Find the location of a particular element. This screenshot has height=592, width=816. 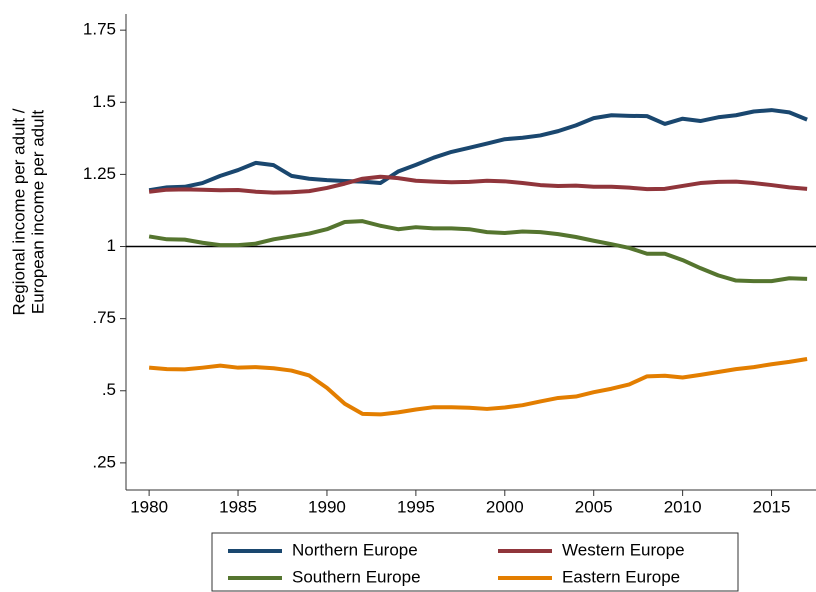

x-tick-label: 2000 is located at coordinates (505, 506).